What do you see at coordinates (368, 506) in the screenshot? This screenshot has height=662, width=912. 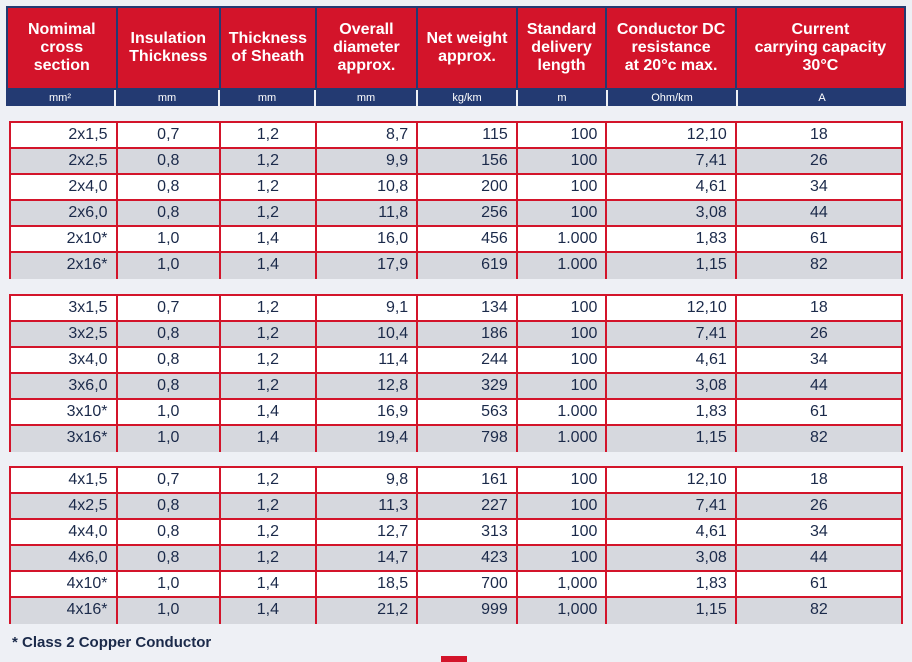 I see `table-cell: 11,3` at bounding box center [368, 506].